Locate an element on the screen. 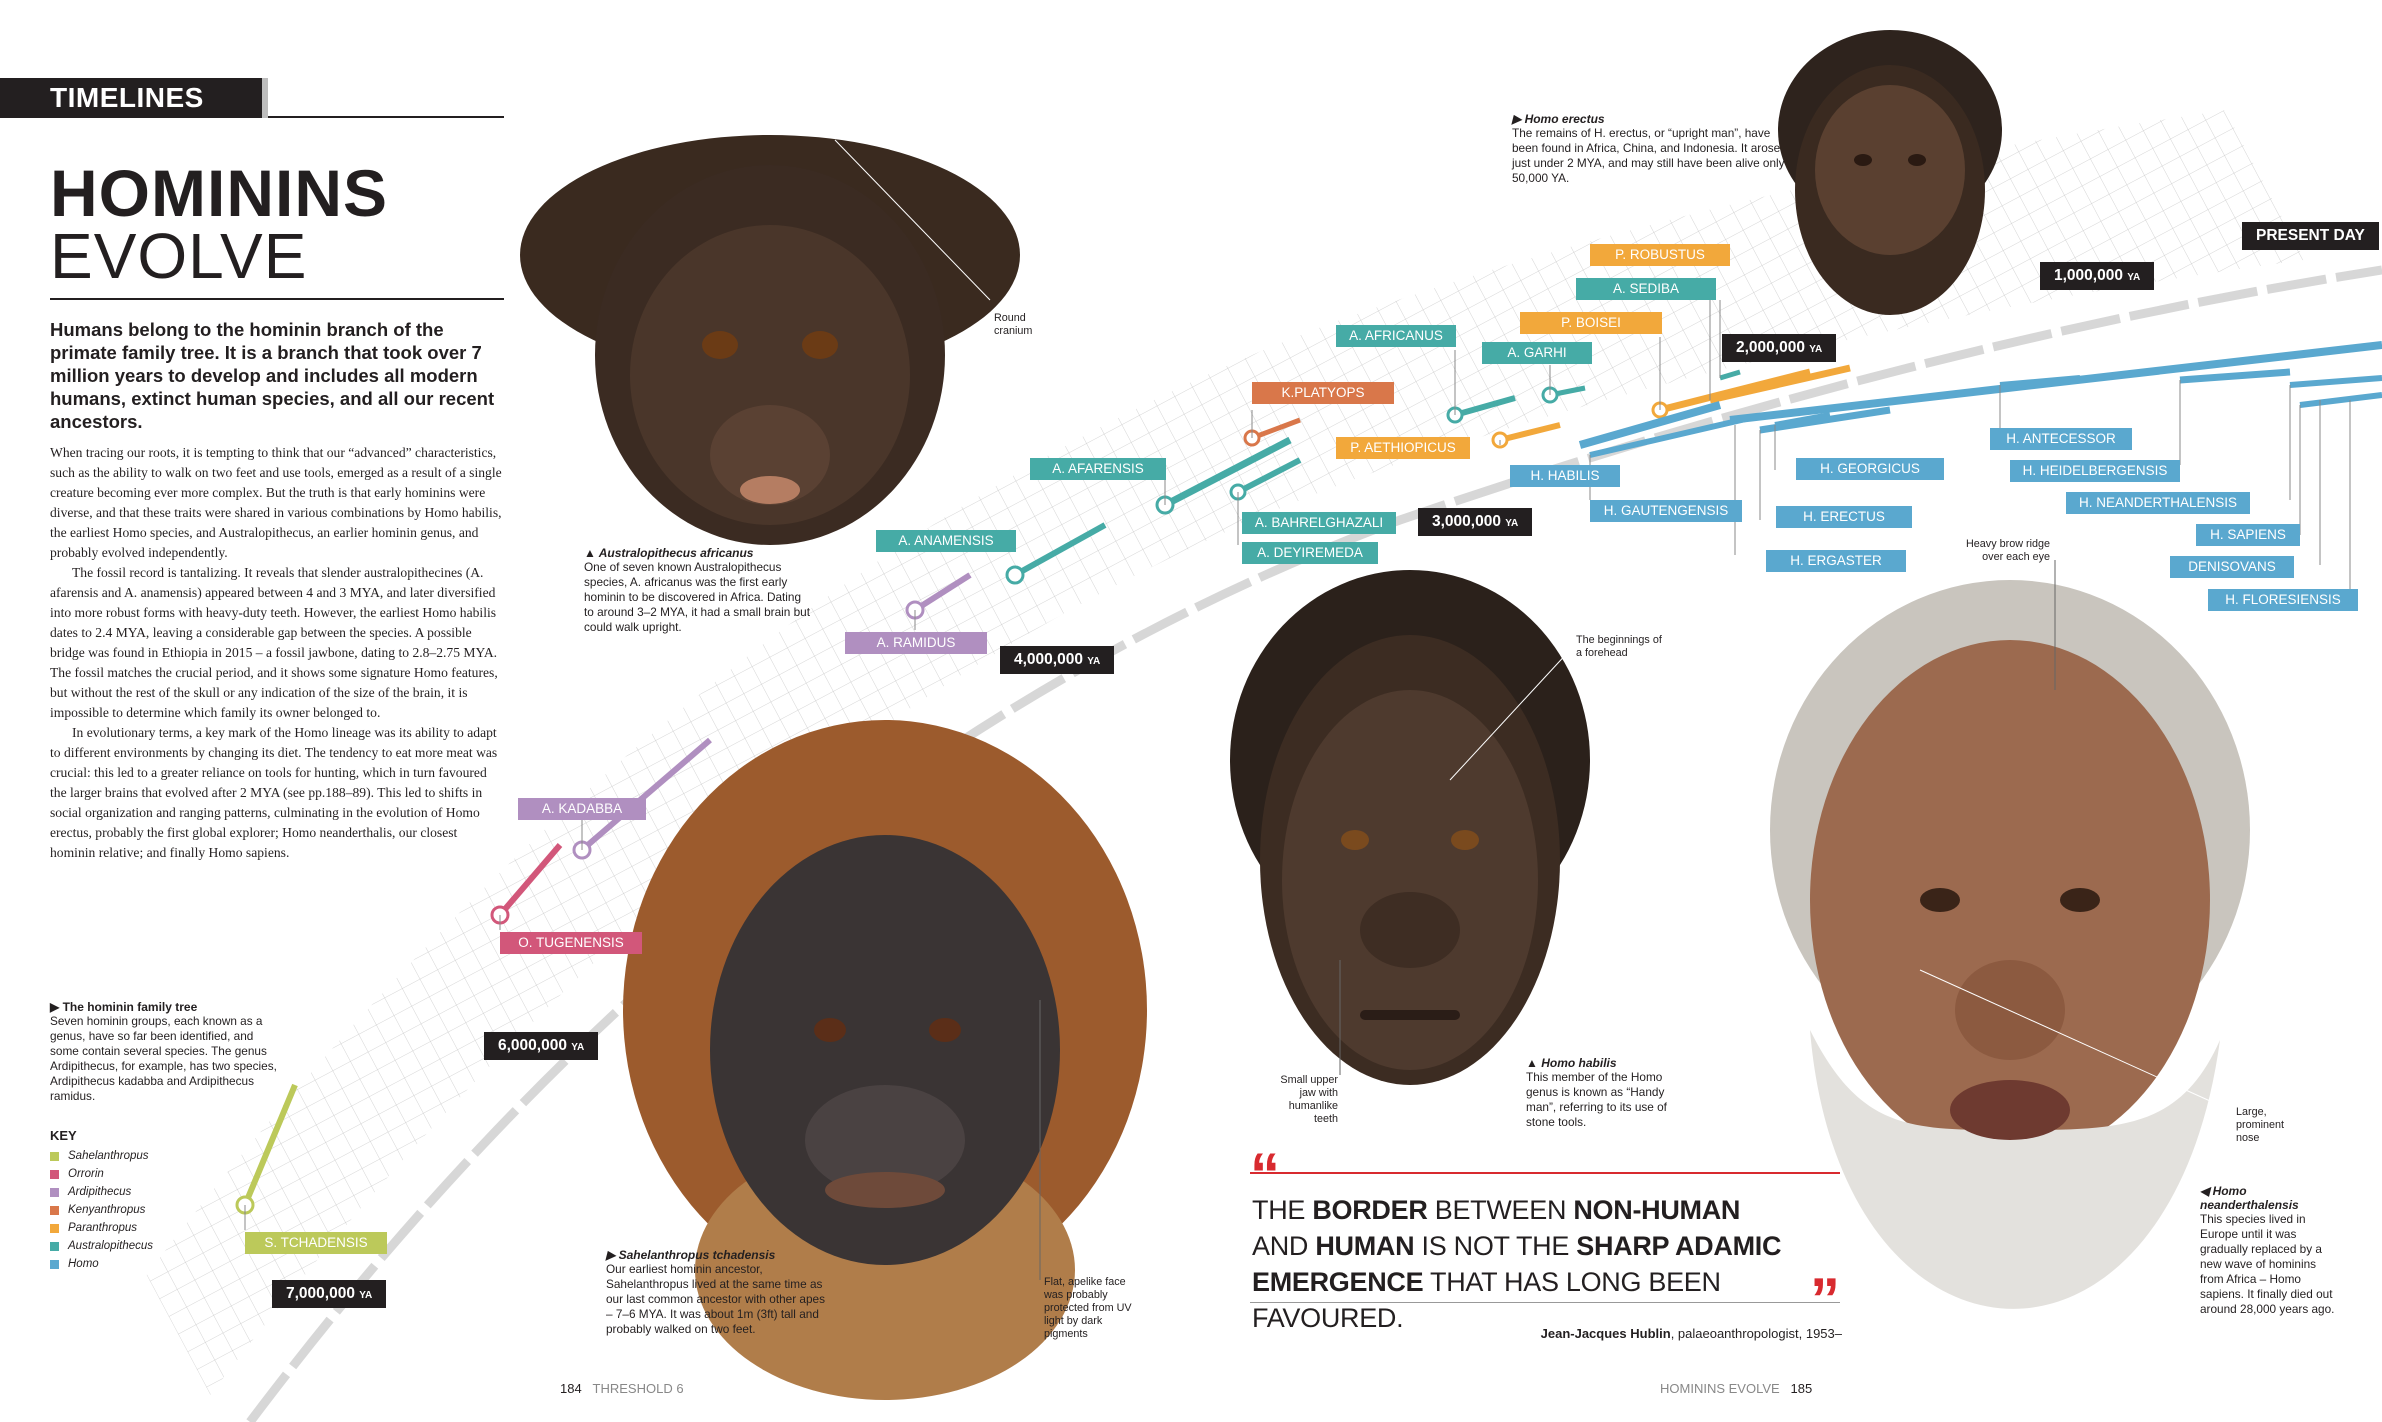  note-brow-ridge: Heavy brow ridge over each eye is located at coordinates (2007, 550).